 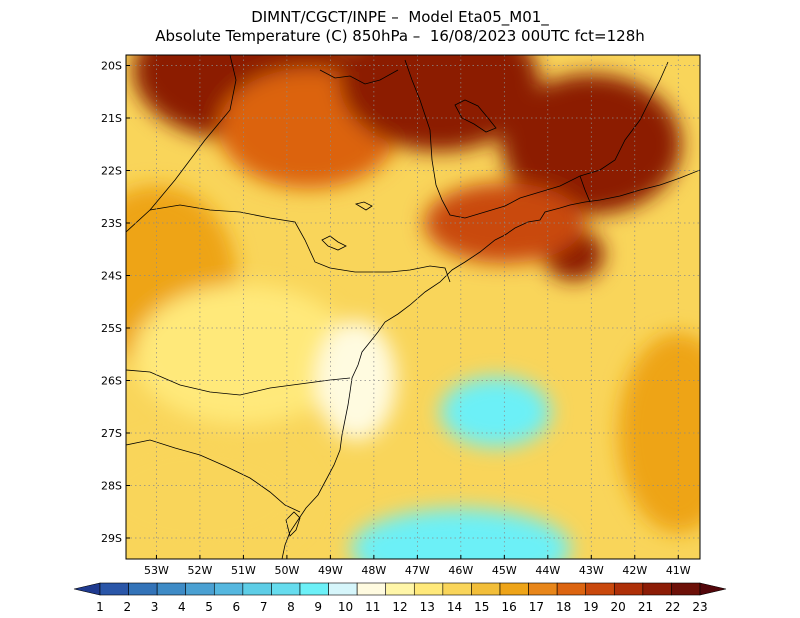 What do you see at coordinates (330, 570) in the screenshot?
I see `lon-label-49W: 49W` at bounding box center [330, 570].